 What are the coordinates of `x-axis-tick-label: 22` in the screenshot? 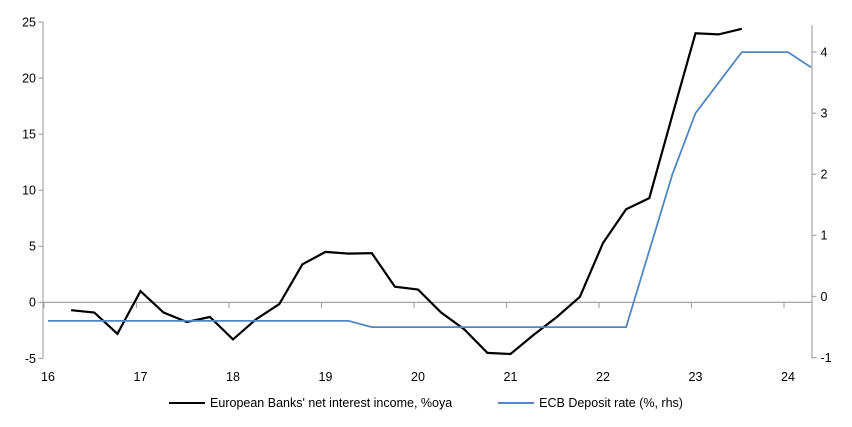 It's located at (603, 377).